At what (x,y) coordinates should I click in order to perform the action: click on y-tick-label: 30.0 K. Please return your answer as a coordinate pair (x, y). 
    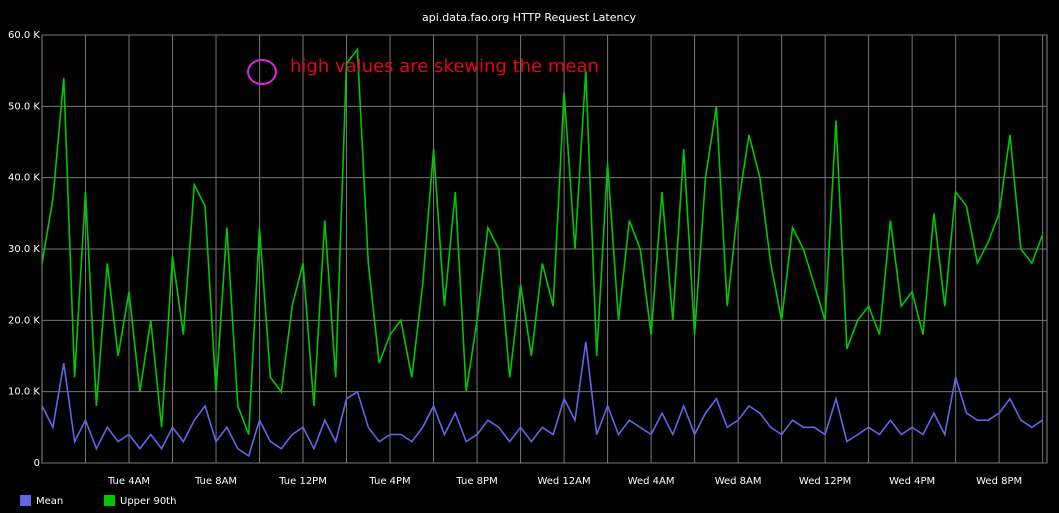
    Looking at the image, I should click on (24, 249).